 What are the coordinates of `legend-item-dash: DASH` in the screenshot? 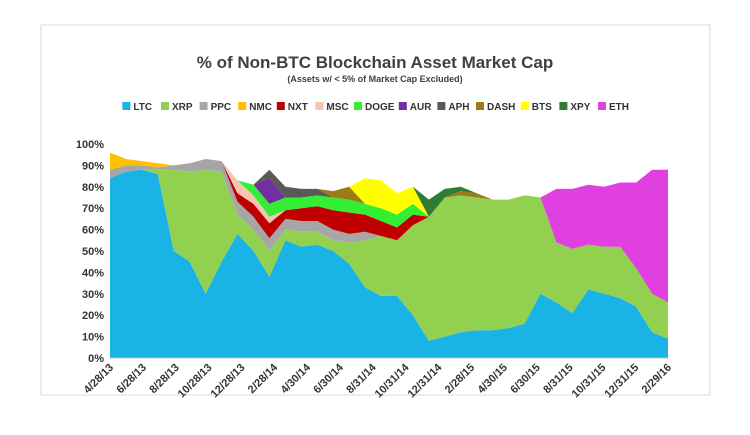 It's located at (495, 107).